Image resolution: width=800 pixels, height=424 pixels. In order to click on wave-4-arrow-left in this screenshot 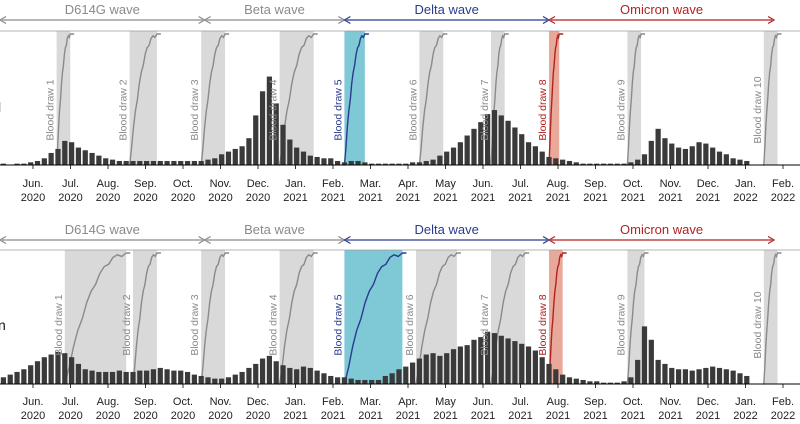, I will do `click(551, 20)`.